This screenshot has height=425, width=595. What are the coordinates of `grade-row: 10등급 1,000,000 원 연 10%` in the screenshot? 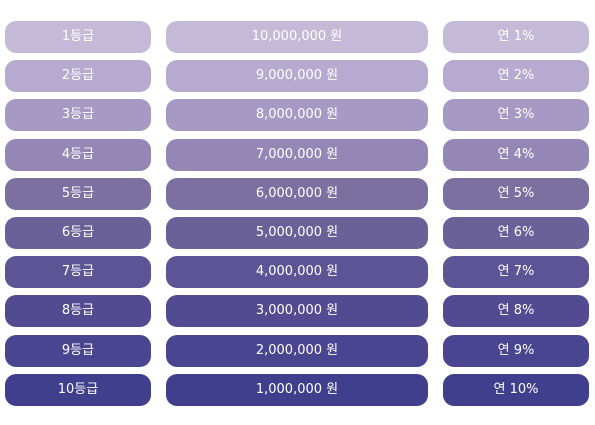 It's located at (297, 390).